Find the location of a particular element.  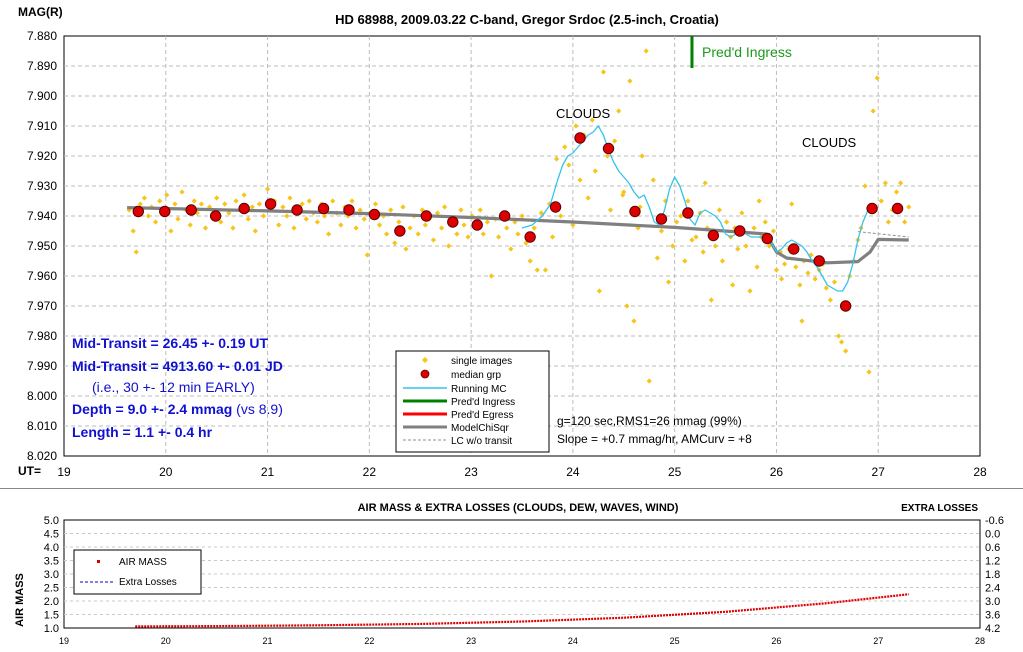

y-tick-label: 7.900 is located at coordinates (42, 96).